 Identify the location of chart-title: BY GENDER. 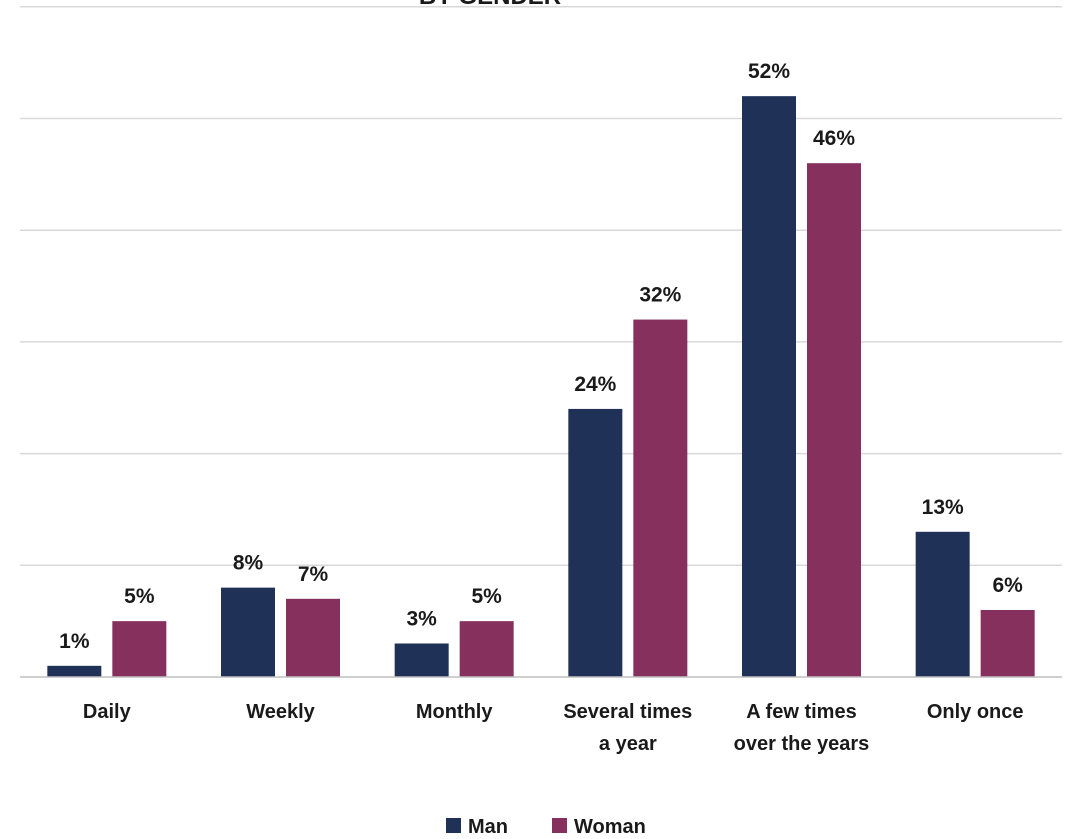
(490, 5).